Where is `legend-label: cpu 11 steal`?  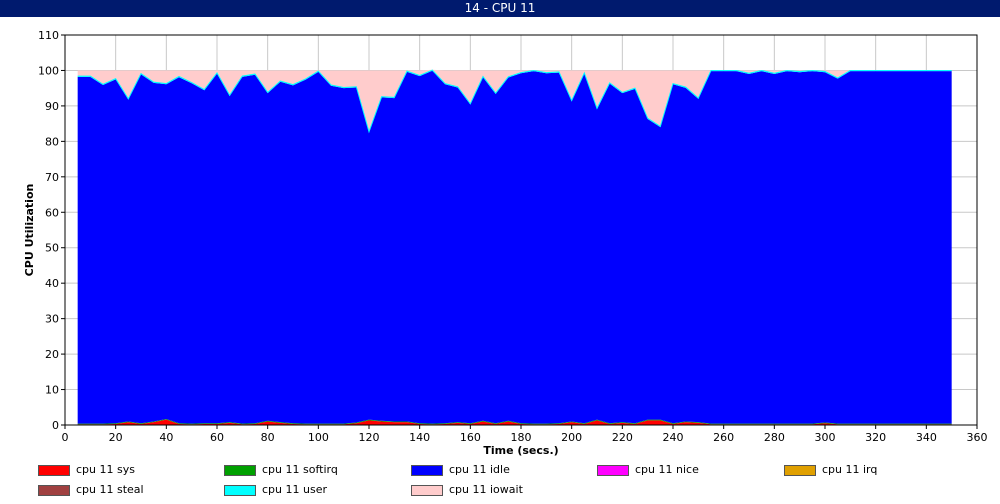
legend-label: cpu 11 steal is located at coordinates (110, 489).